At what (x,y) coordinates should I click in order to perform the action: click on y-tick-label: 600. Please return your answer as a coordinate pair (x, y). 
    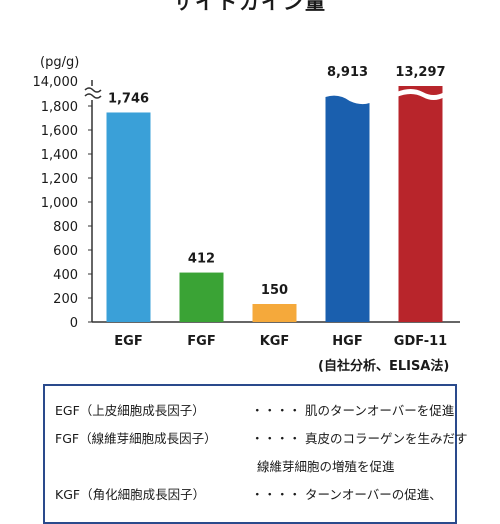
    Looking at the image, I should click on (65, 251).